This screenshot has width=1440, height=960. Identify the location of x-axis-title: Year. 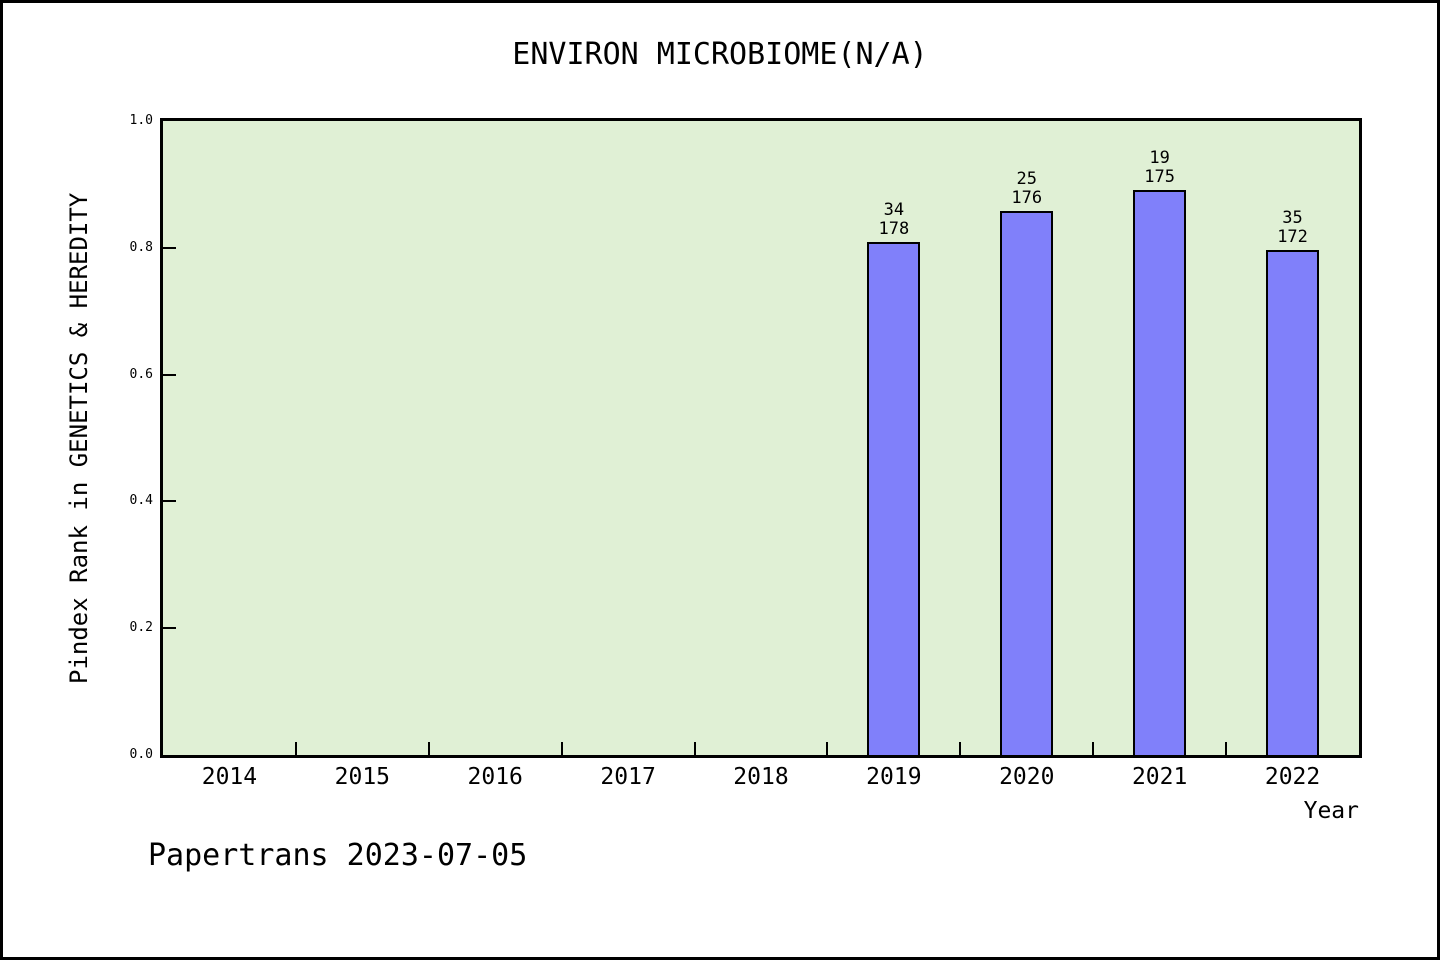
(1331, 811).